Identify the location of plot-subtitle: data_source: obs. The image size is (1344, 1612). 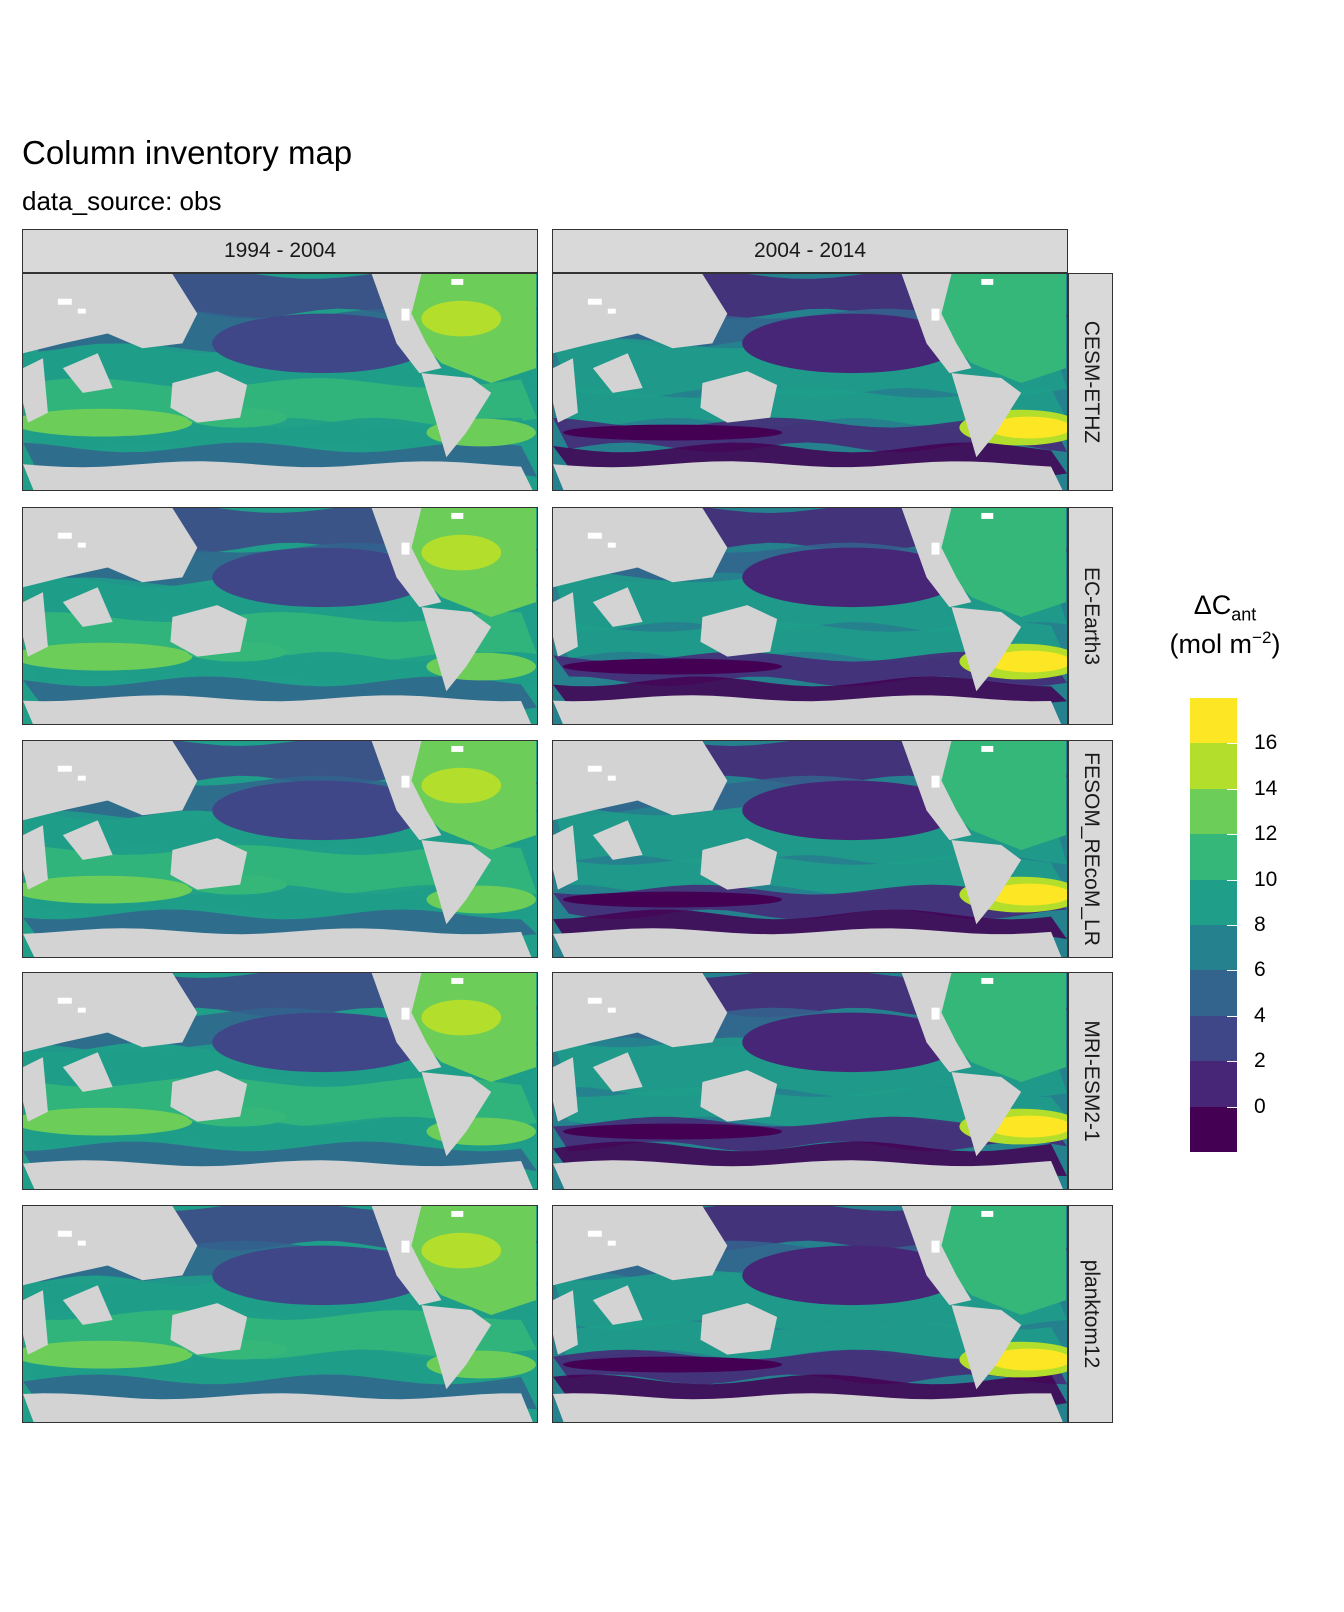
(122, 201).